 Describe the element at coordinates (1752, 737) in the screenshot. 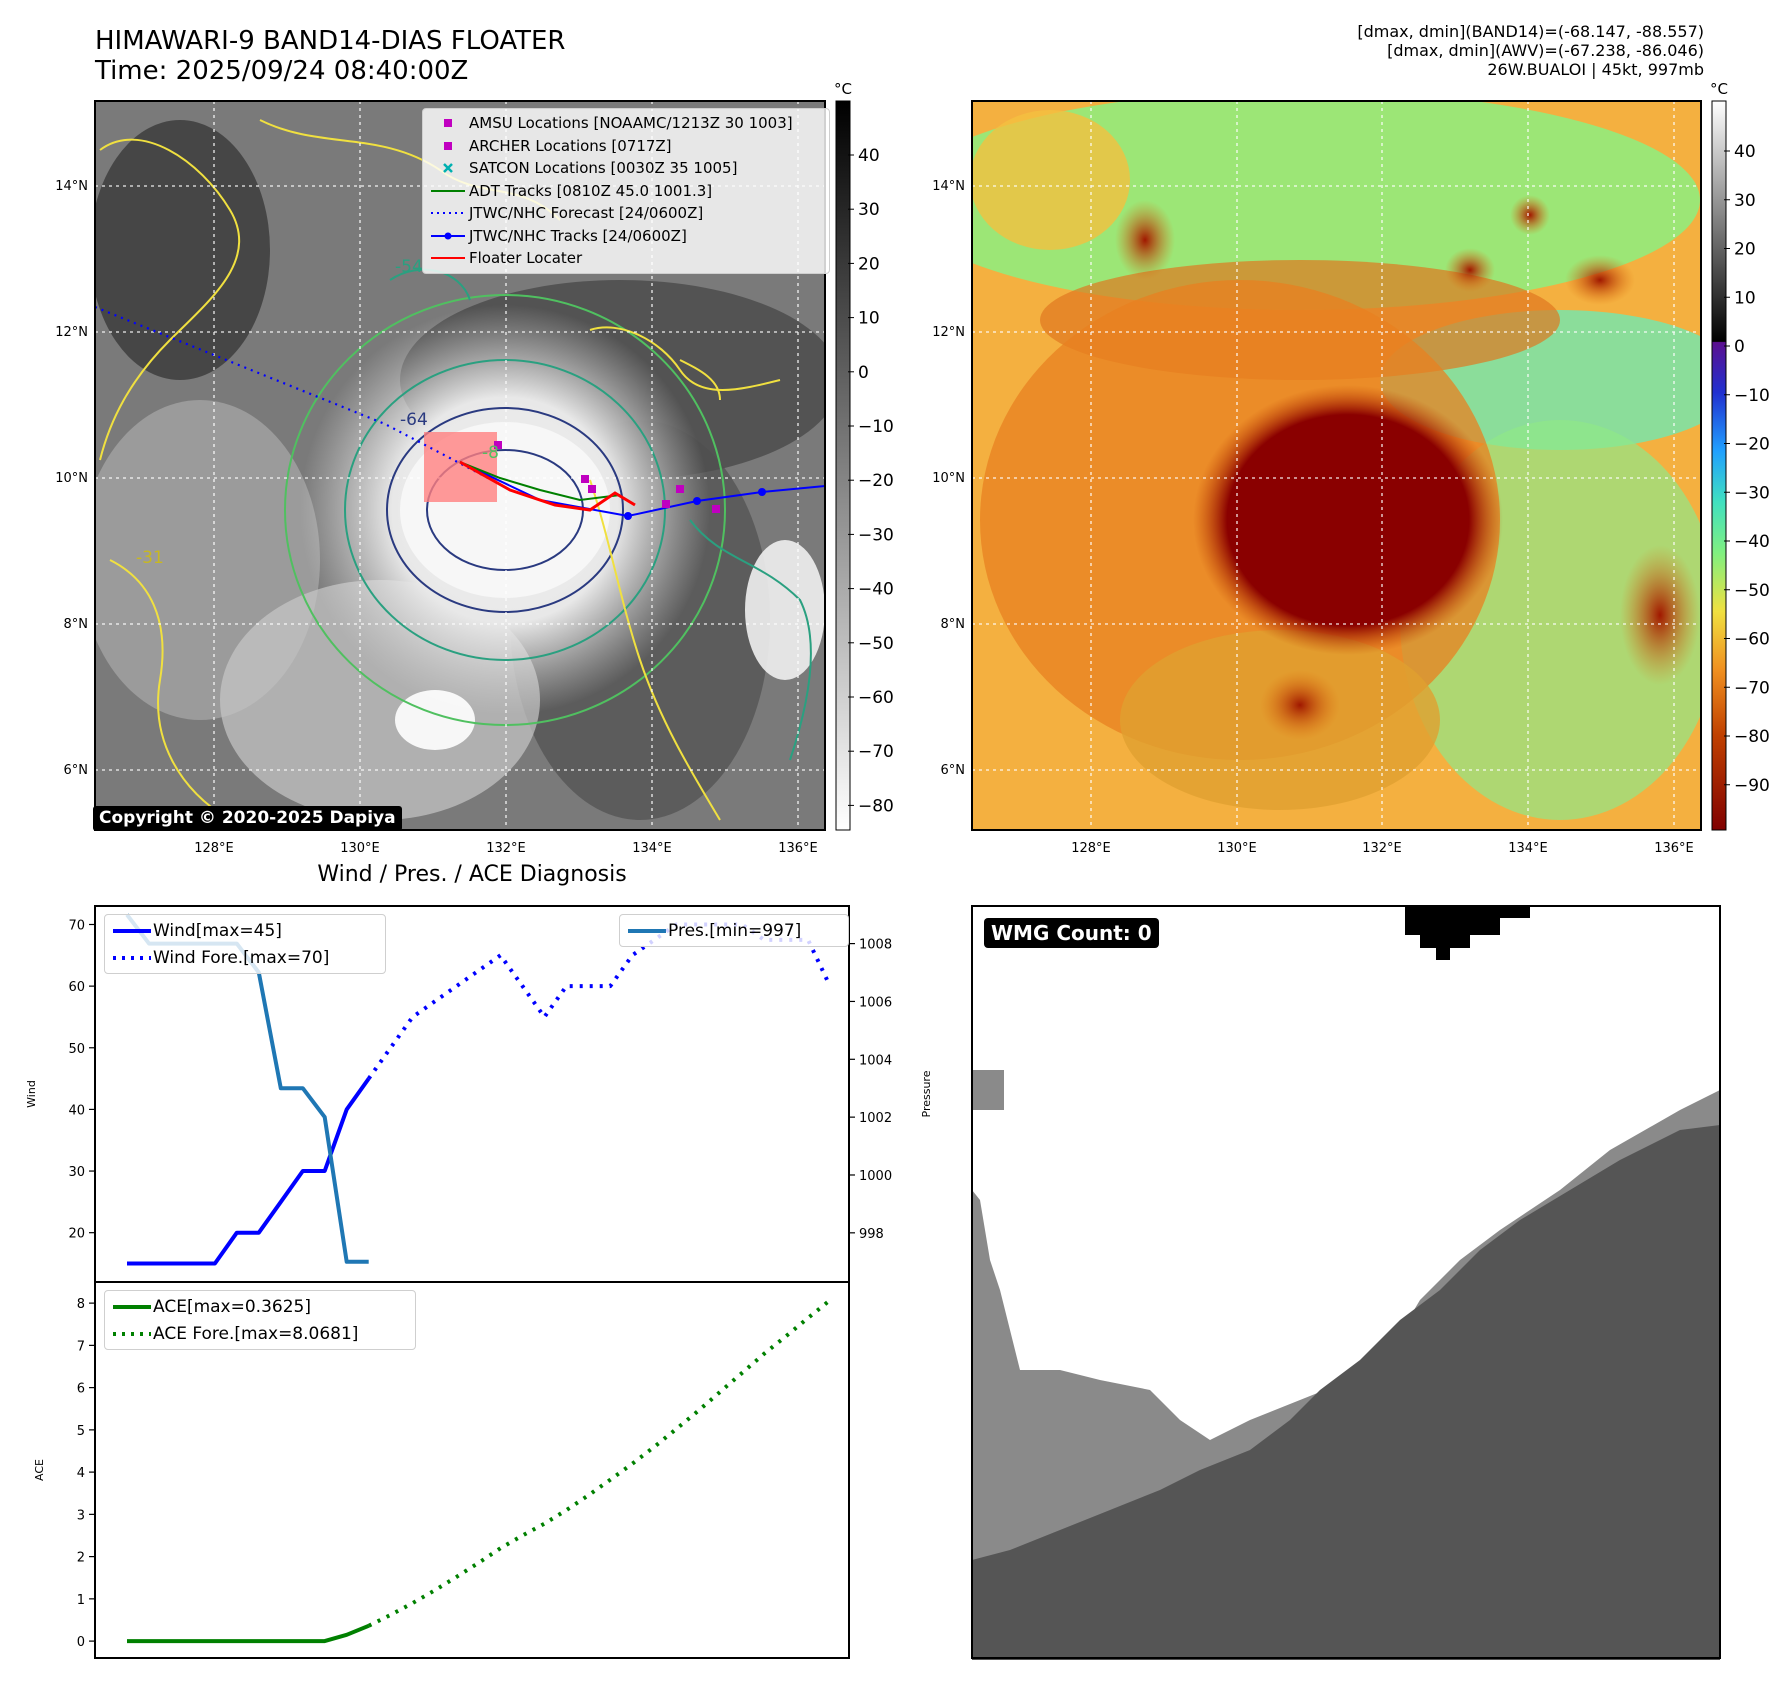

I see `colorbar-tick-label: −80` at that location.